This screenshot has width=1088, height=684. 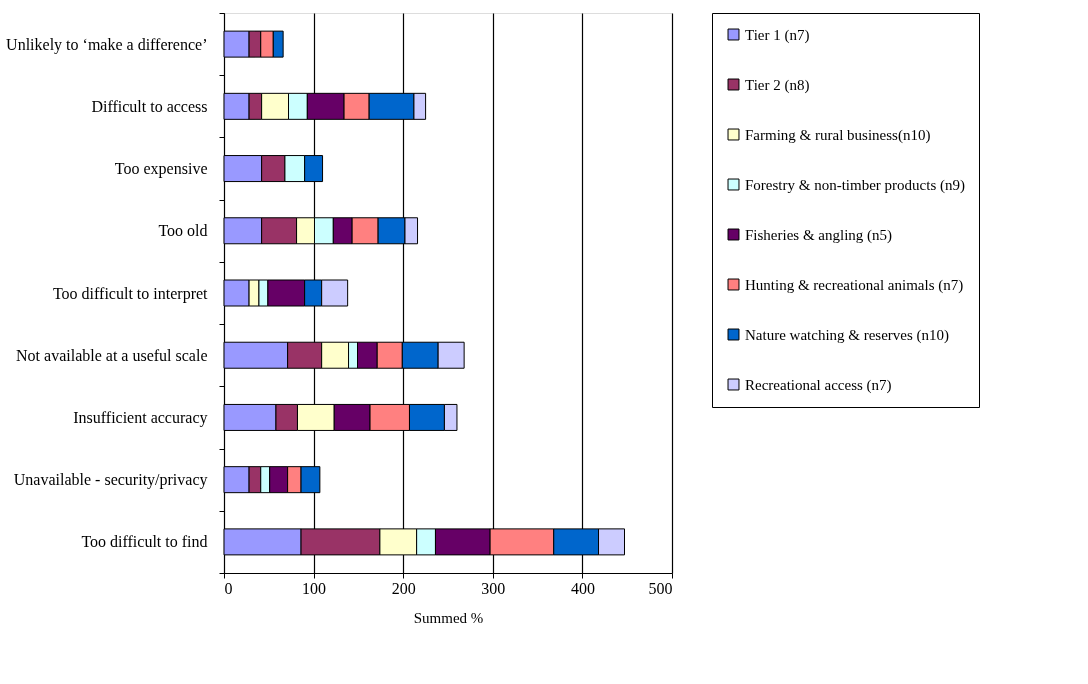 I want to click on x-tick-label: 200, so click(x=403, y=588).